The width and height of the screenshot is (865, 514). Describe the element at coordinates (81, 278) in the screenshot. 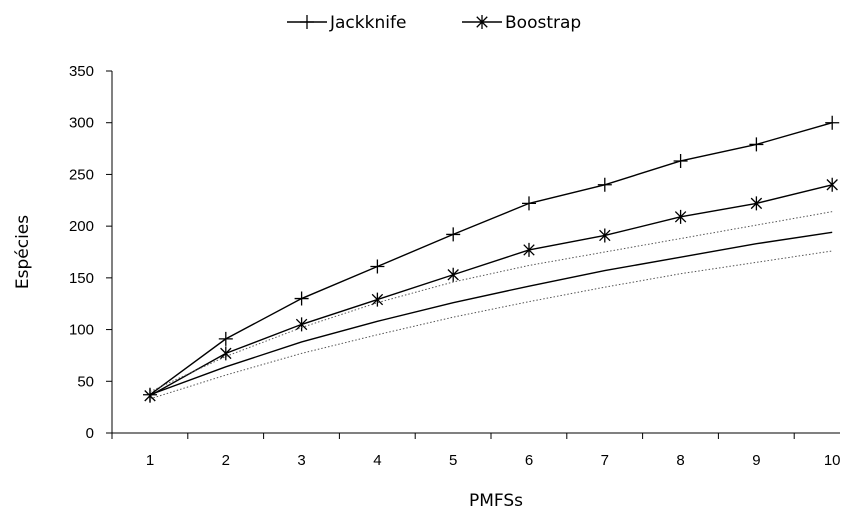

I see `y-tick-label: 150` at that location.